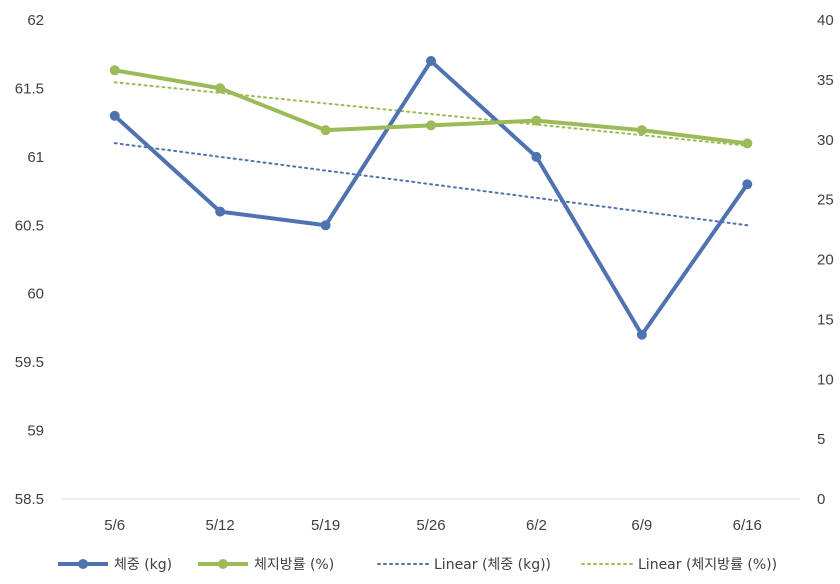 This screenshot has height=584, width=840. I want to click on right-axis-ticks: 0 5 10 15 20 25 30 35 40, so click(825, 260).